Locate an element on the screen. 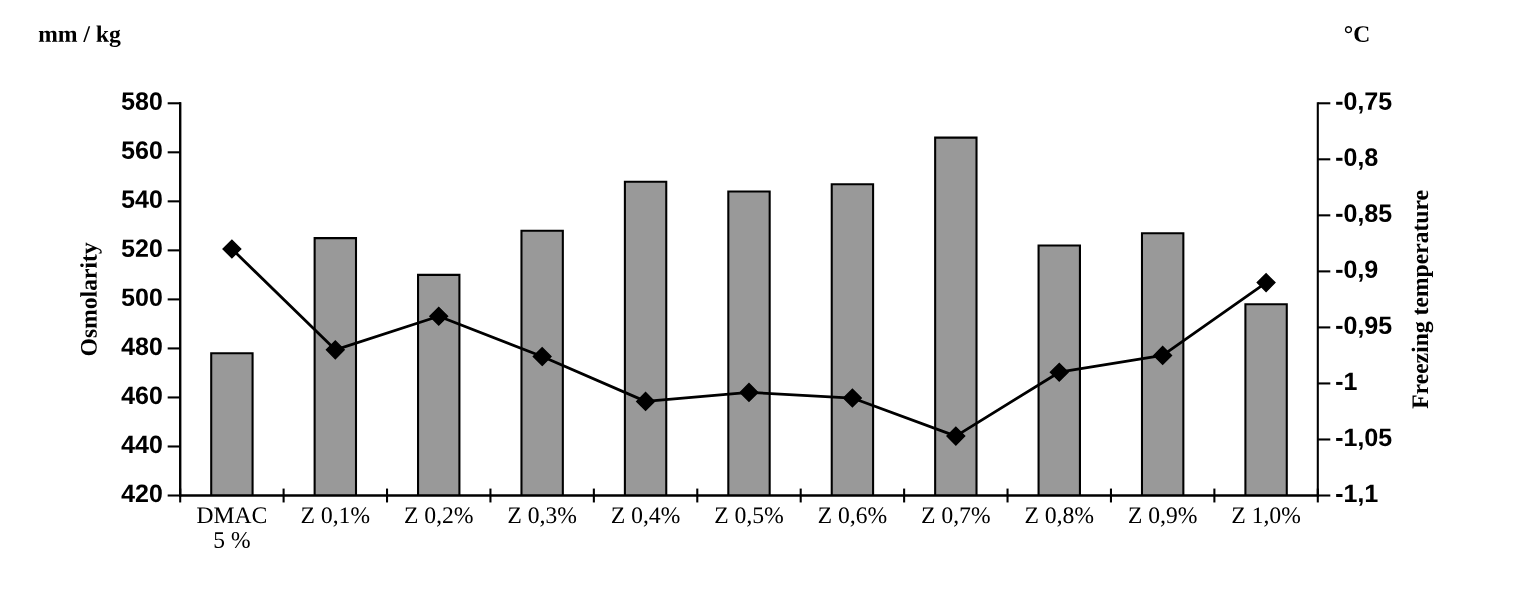  y2-tick-label: -0,8 is located at coordinates (1357, 159).